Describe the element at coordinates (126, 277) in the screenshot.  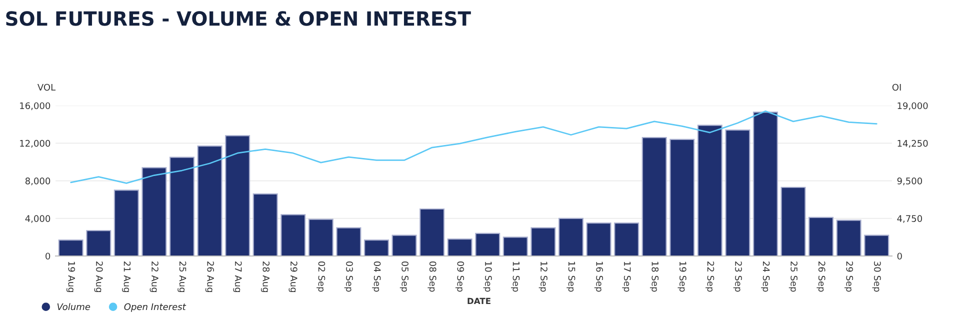
I see `x-tick-label: 21 Aug` at that location.